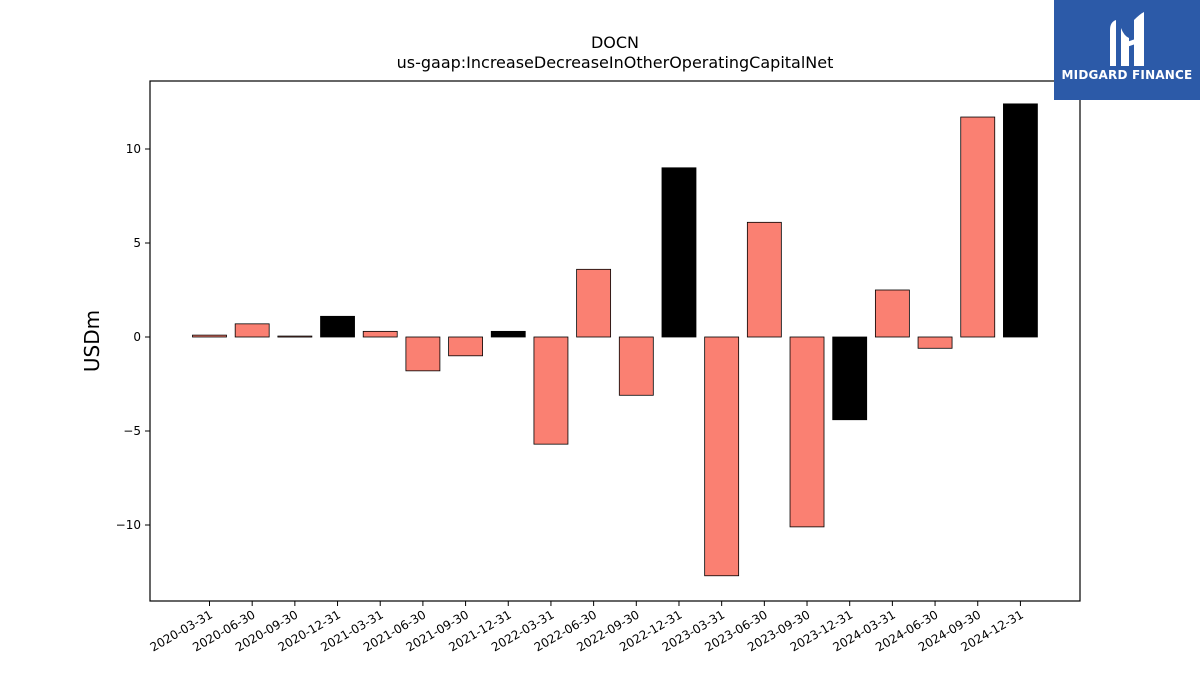 The height and width of the screenshot is (675, 1200). Describe the element at coordinates (132, 431) in the screenshot. I see `y-tick-label: −5` at that location.